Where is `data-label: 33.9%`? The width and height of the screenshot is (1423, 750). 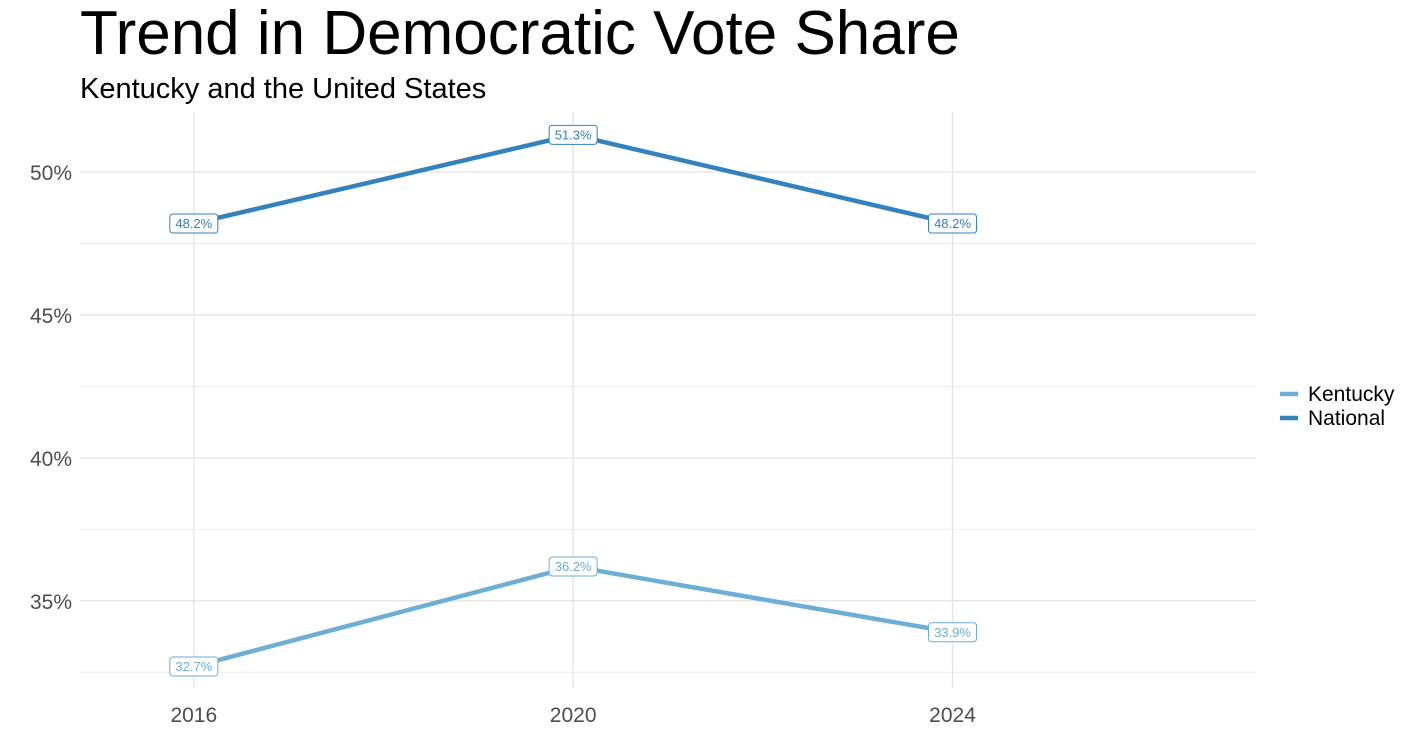 data-label: 33.9% is located at coordinates (953, 632).